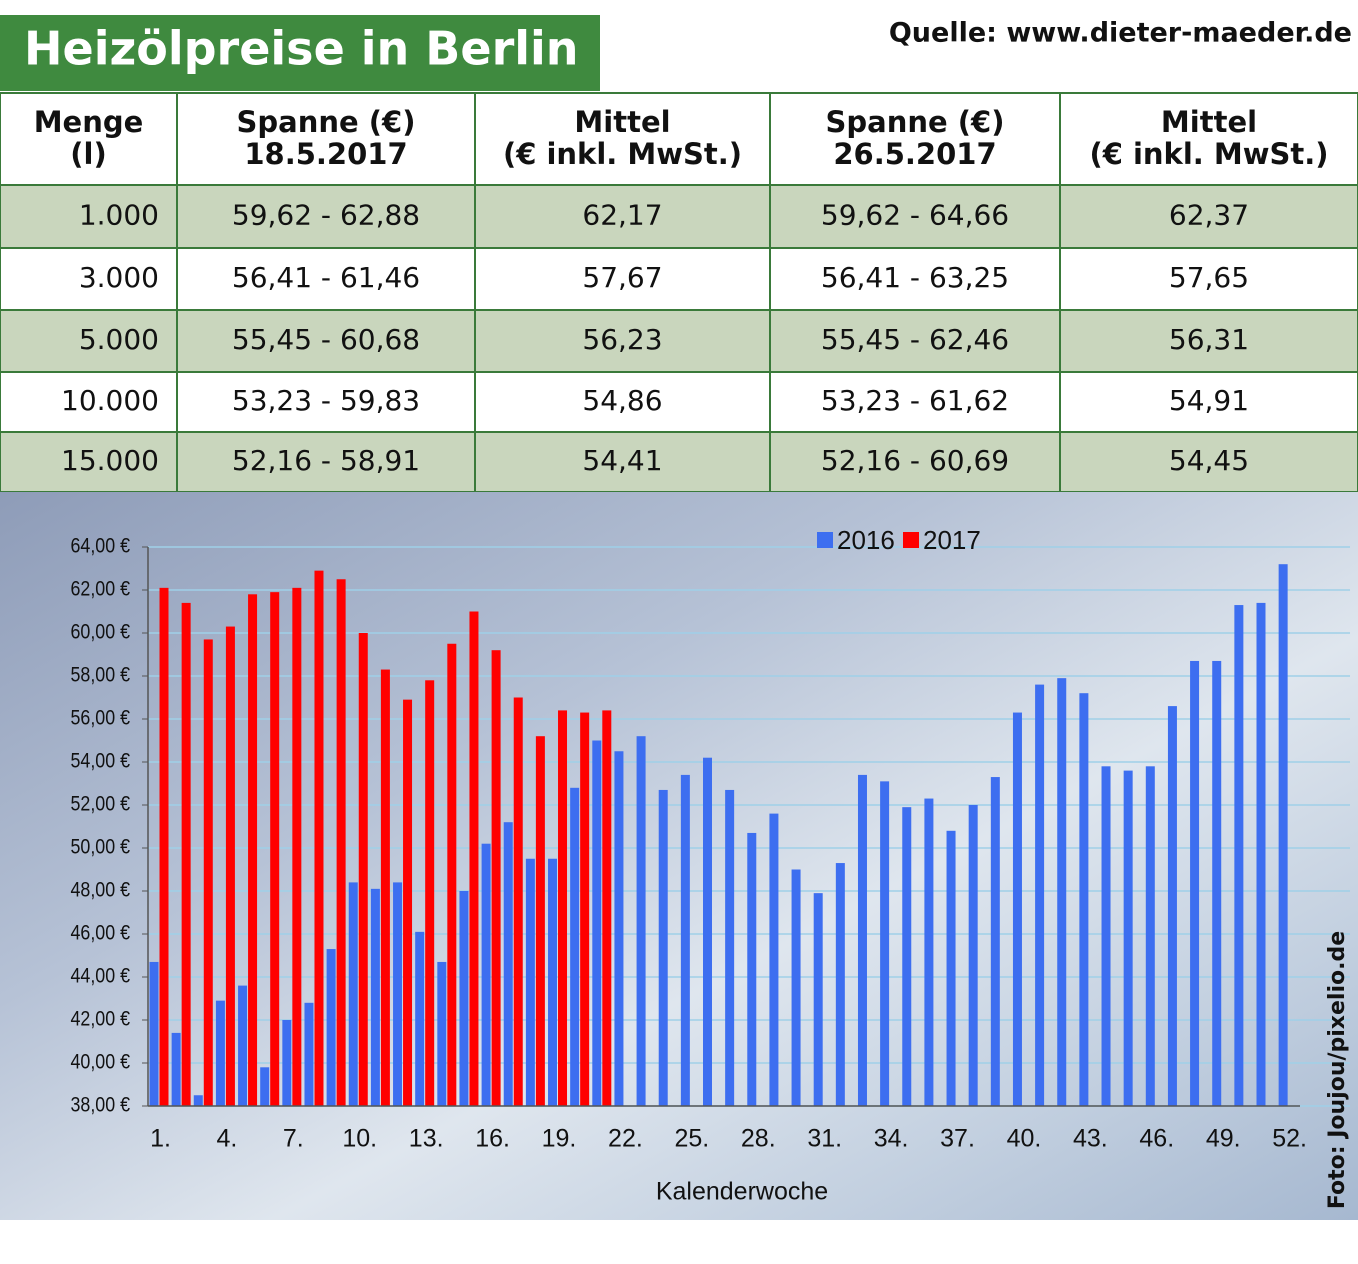 The width and height of the screenshot is (1358, 1264). Describe the element at coordinates (1024, 1139) in the screenshot. I see `x-tick-label: 40.` at that location.